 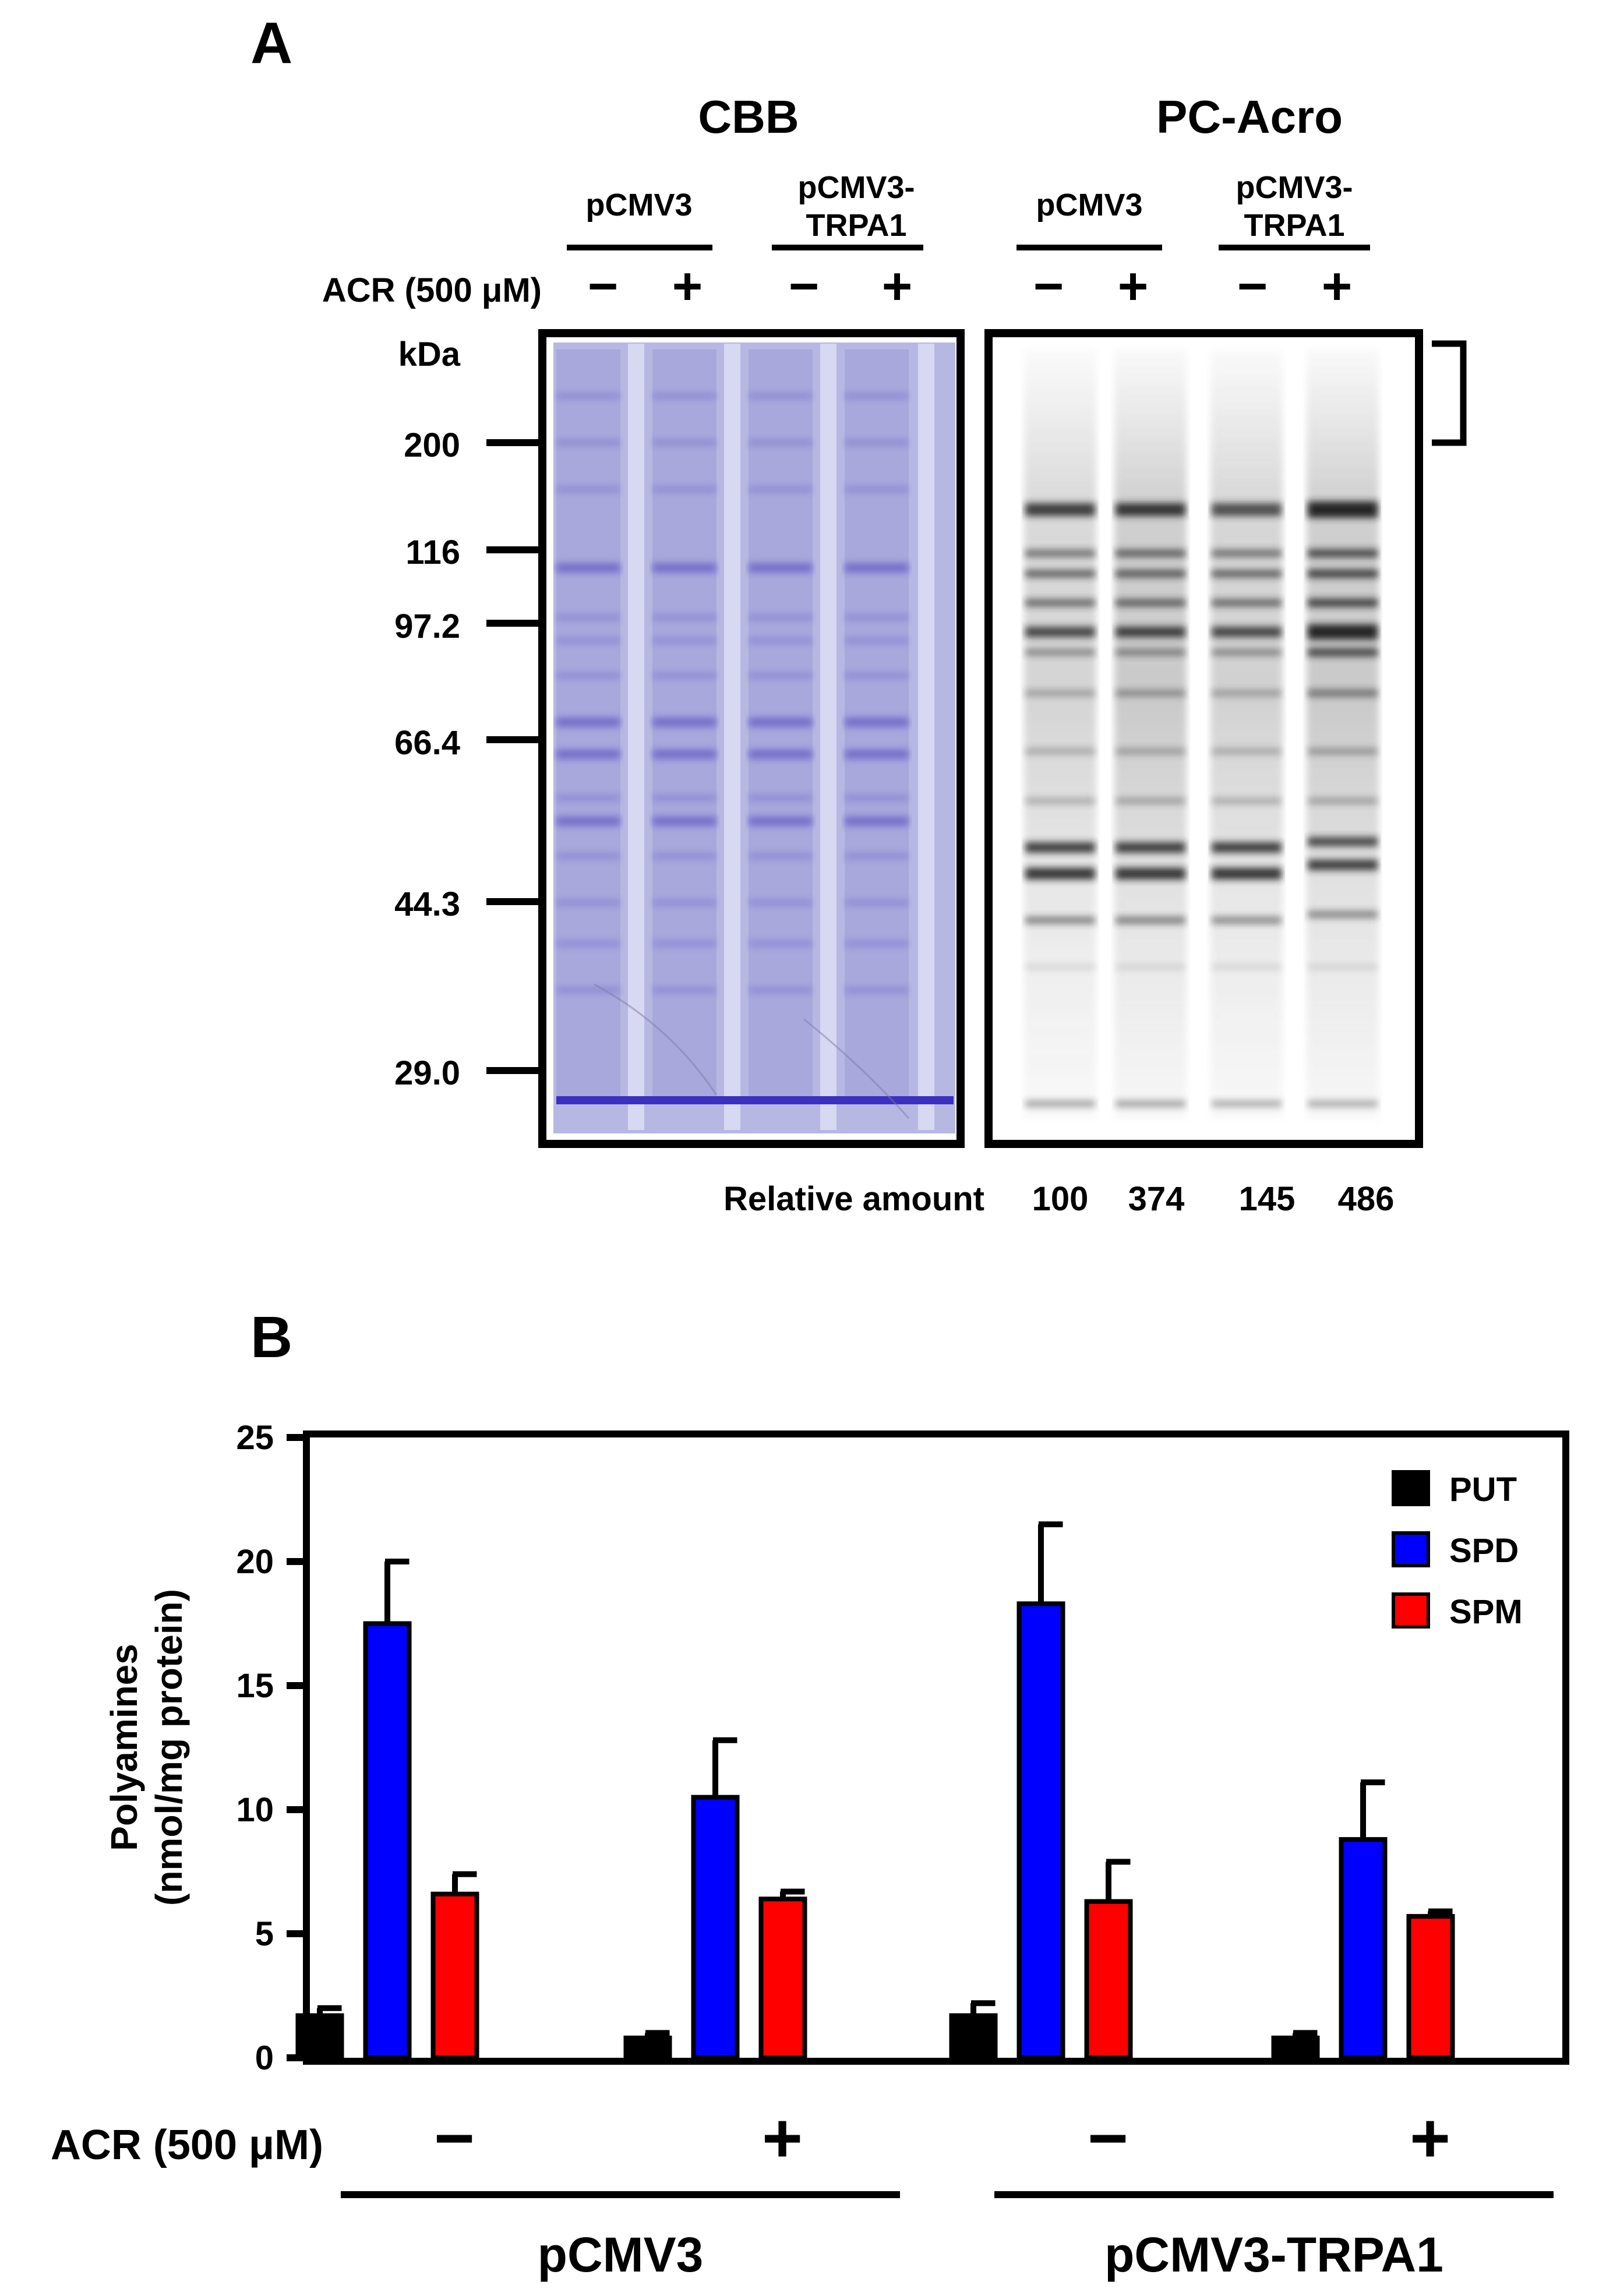 What do you see at coordinates (187, 2145) in the screenshot?
I see `acr-label-b: ACR (500 μM)` at bounding box center [187, 2145].